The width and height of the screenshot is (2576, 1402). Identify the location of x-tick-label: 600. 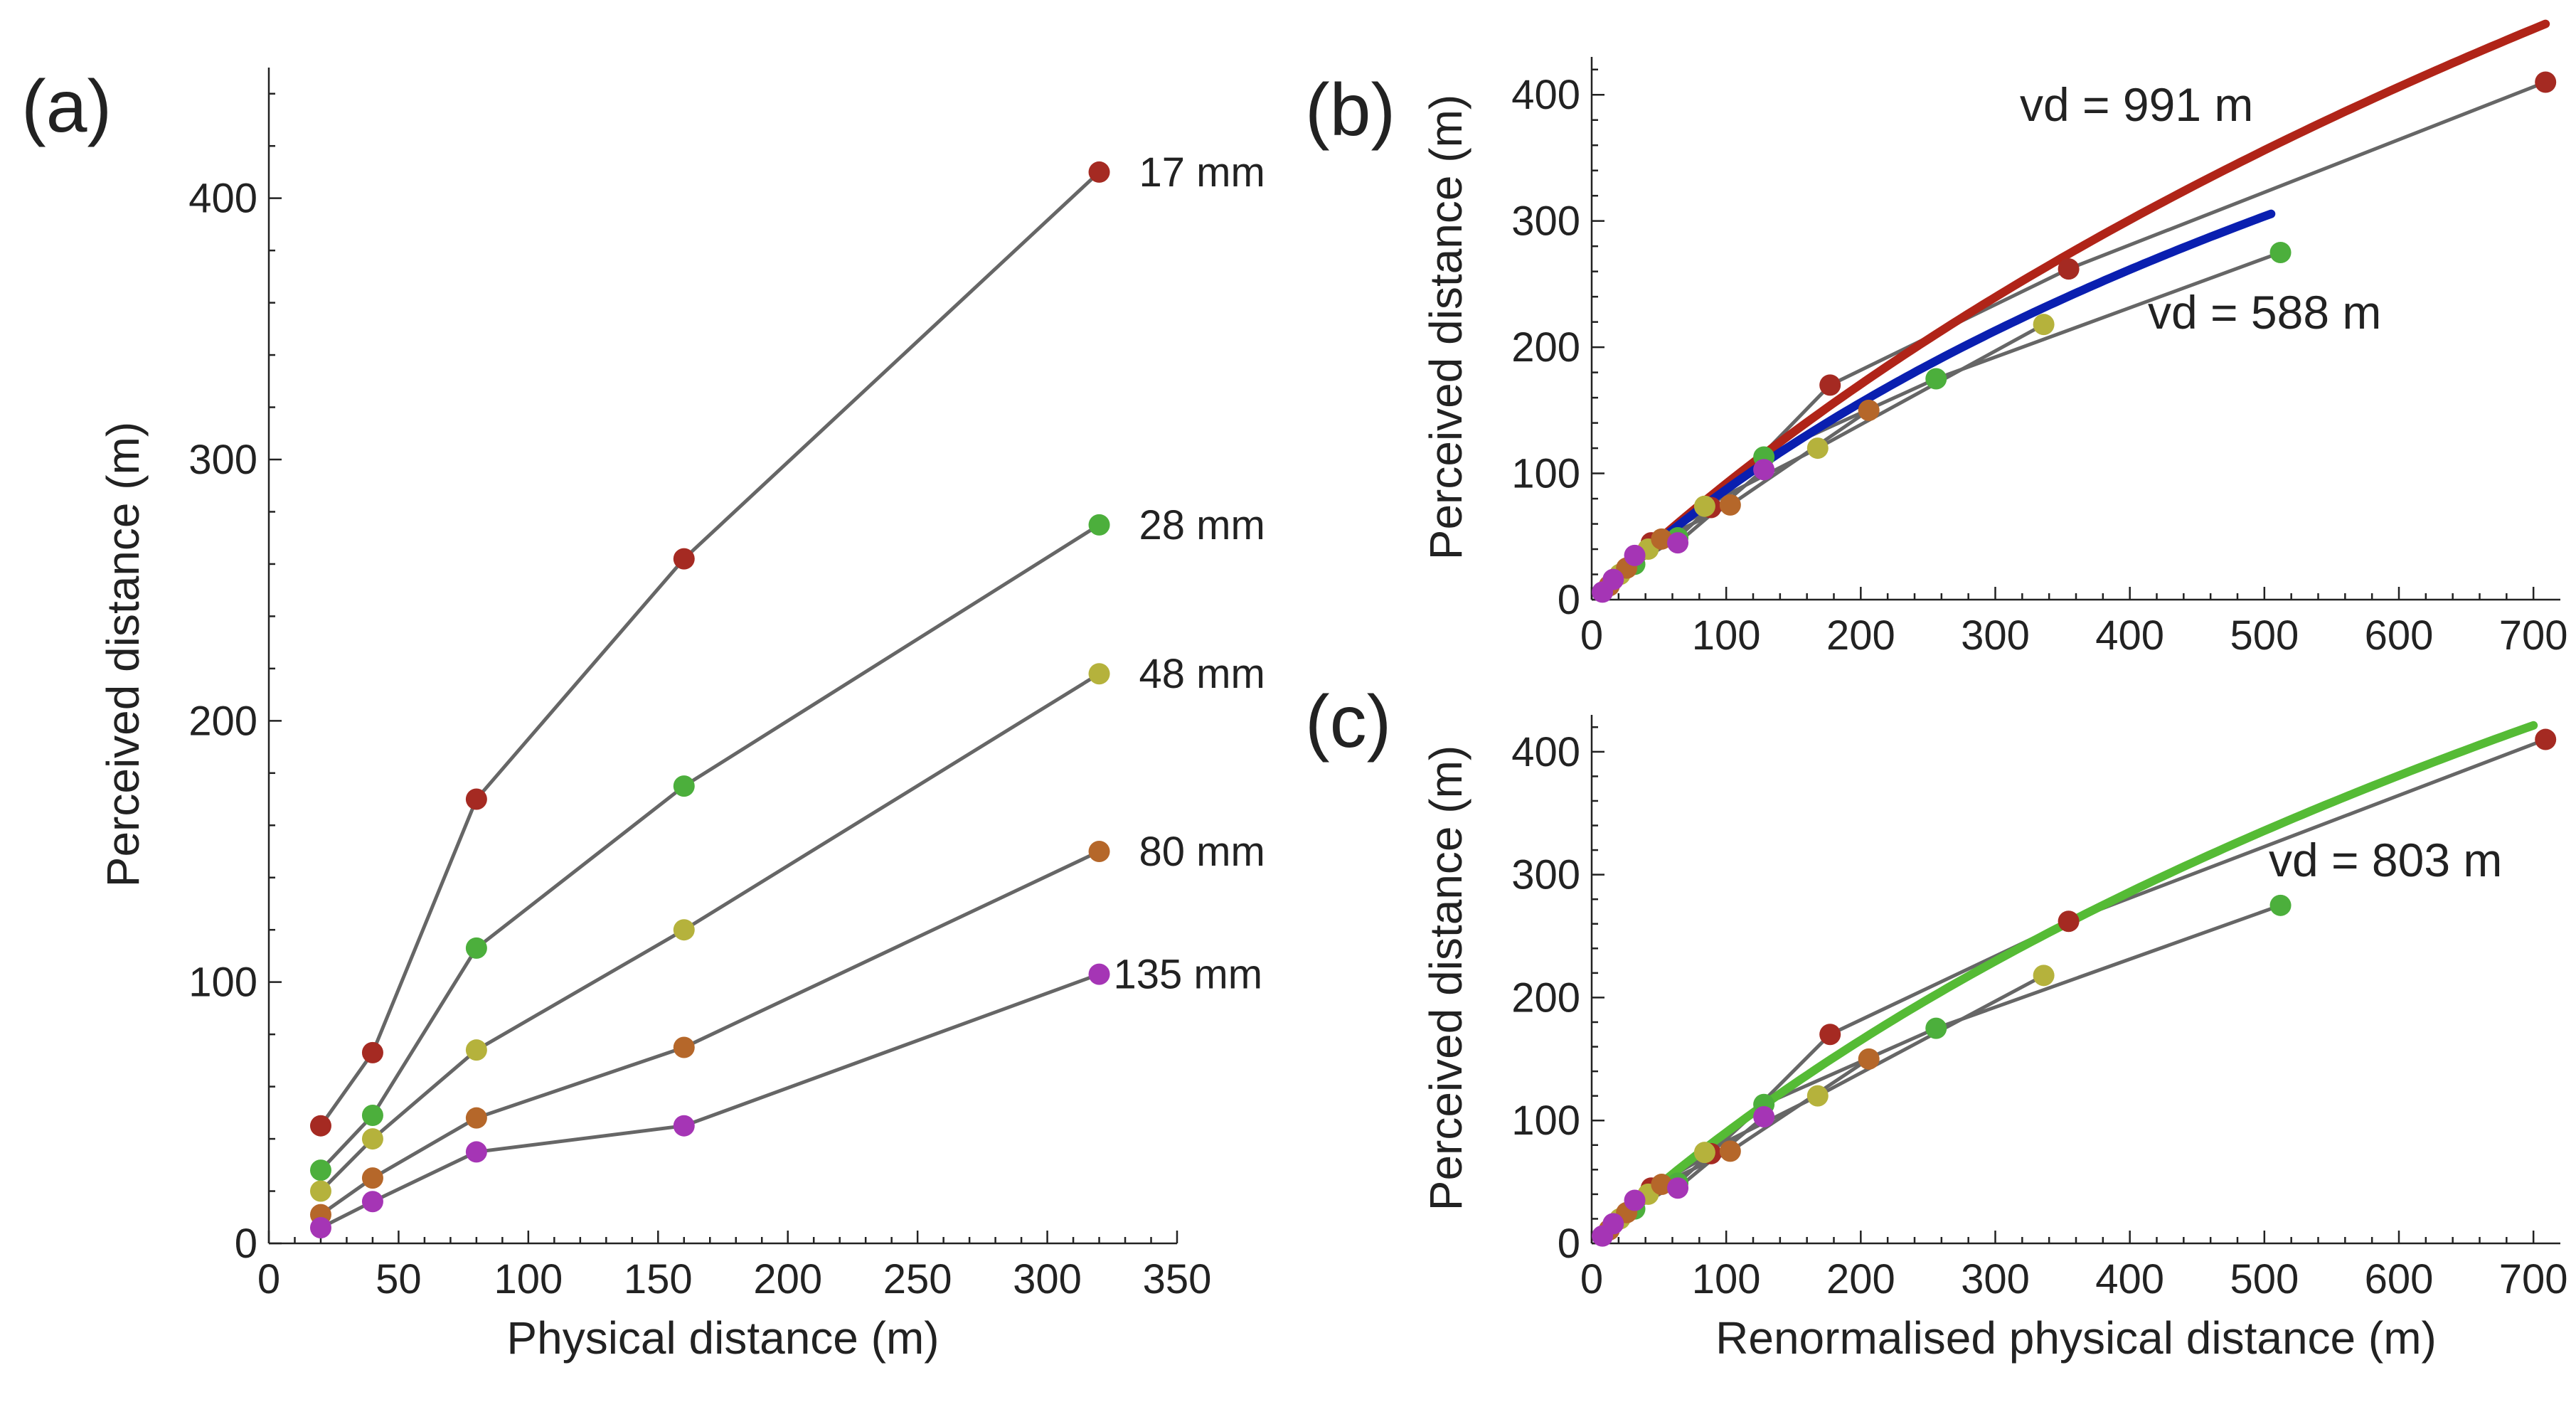
(2399, 635).